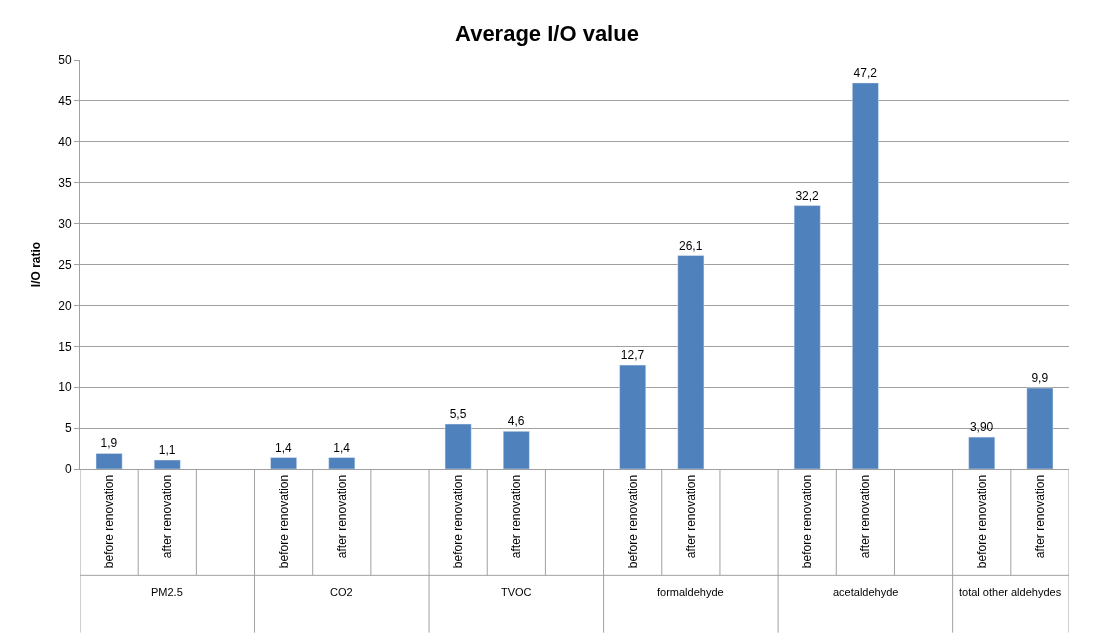 Image resolution: width=1094 pixels, height=644 pixels. I want to click on y-tick-label: 30, so click(65, 223).